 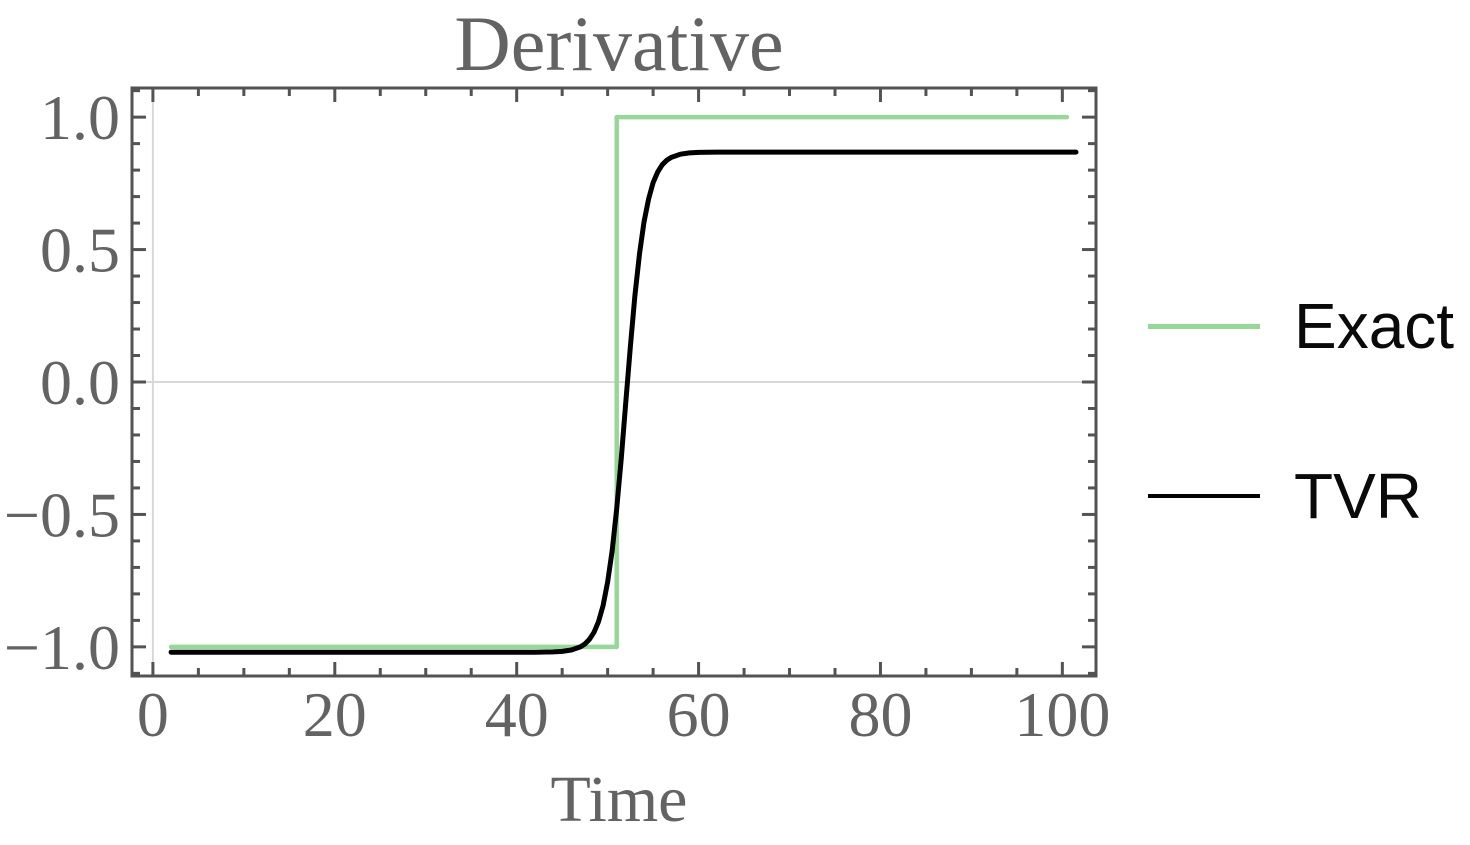 I want to click on x-axis-label: Time, so click(x=619, y=799).